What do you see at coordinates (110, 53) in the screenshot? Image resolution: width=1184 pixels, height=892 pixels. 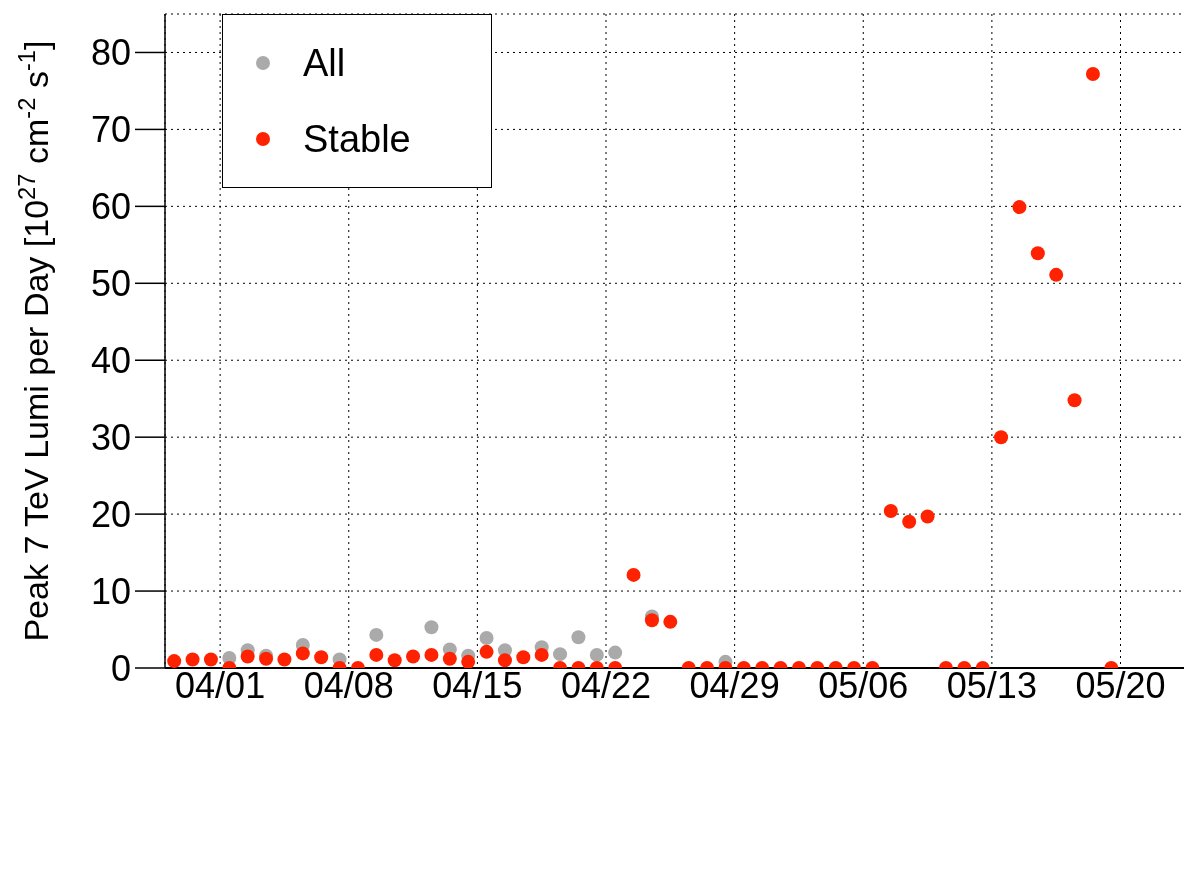 I see `y-tick-label: 80` at bounding box center [110, 53].